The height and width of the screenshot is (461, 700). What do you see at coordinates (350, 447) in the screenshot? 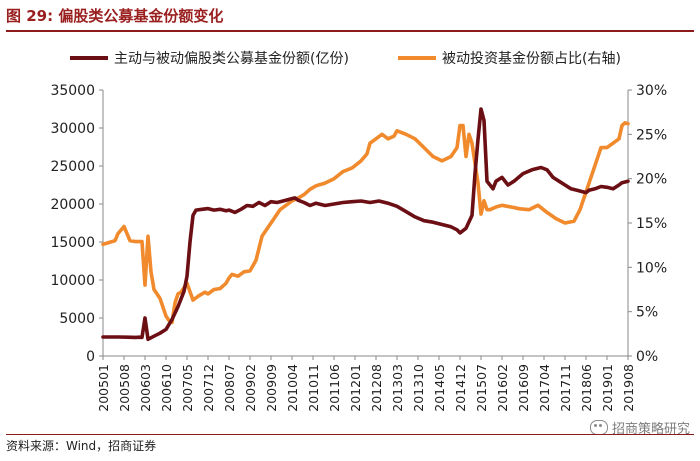
I see `source-note: 资料来源：Wind，招商证券` at bounding box center [350, 447].